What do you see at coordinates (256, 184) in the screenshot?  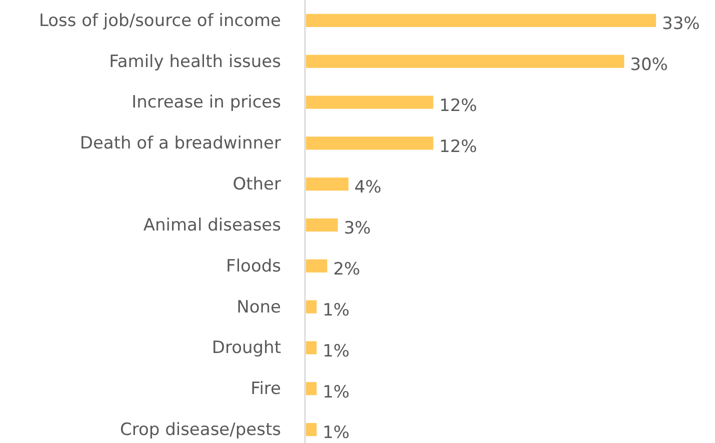 I see `y-tick-label: Other` at bounding box center [256, 184].